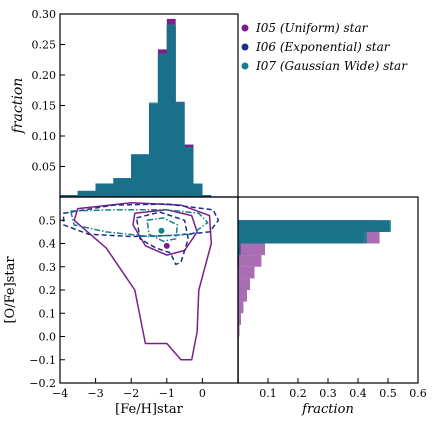  I want to click on top-ytick-label: 0.30, so click(44, 14).